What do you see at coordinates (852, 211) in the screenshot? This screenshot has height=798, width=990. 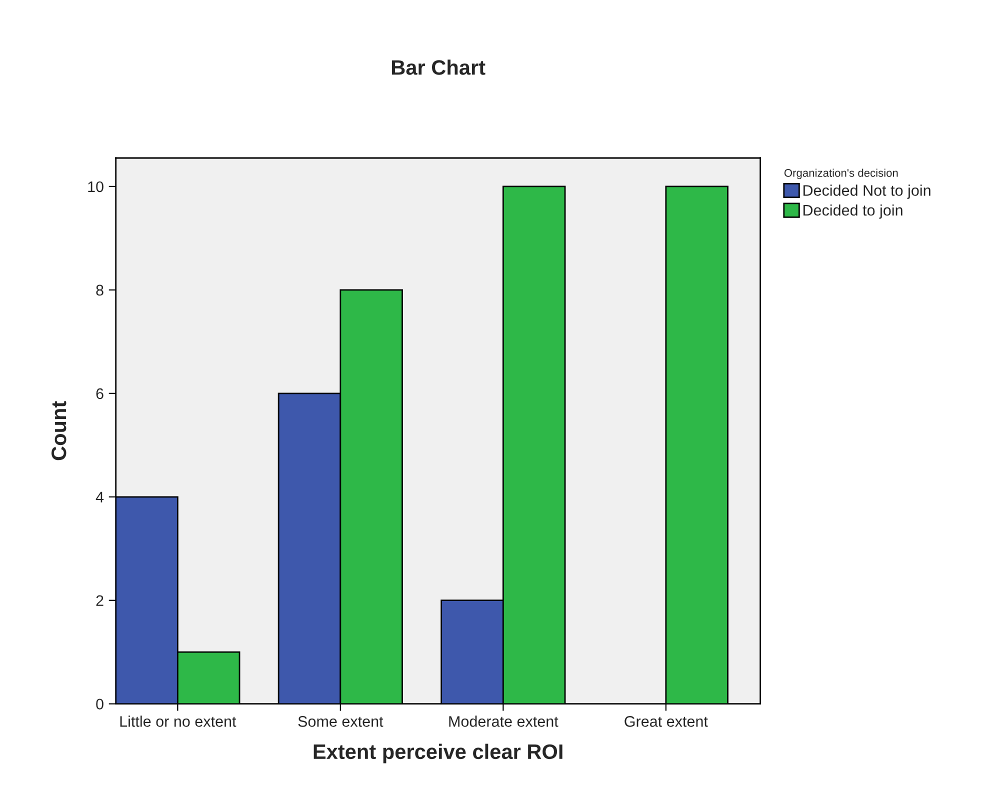 I see `legend-label: Decided to join` at bounding box center [852, 211].